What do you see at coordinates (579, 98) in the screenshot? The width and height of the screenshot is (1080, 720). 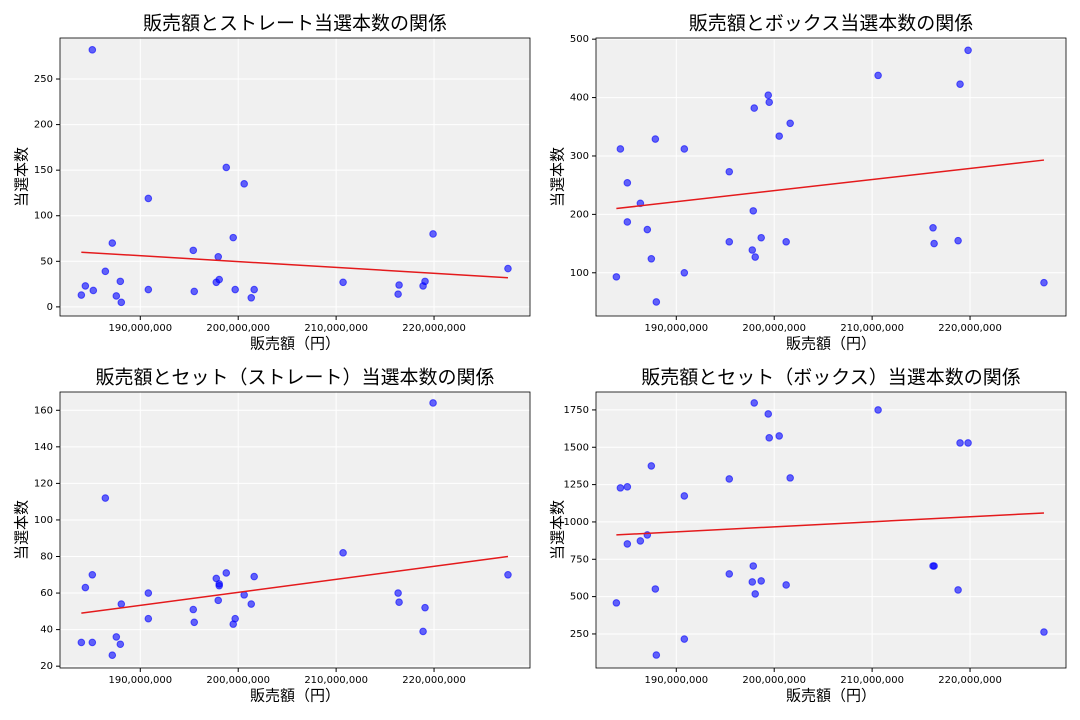 I see `y-tick-label: 400` at bounding box center [579, 98].